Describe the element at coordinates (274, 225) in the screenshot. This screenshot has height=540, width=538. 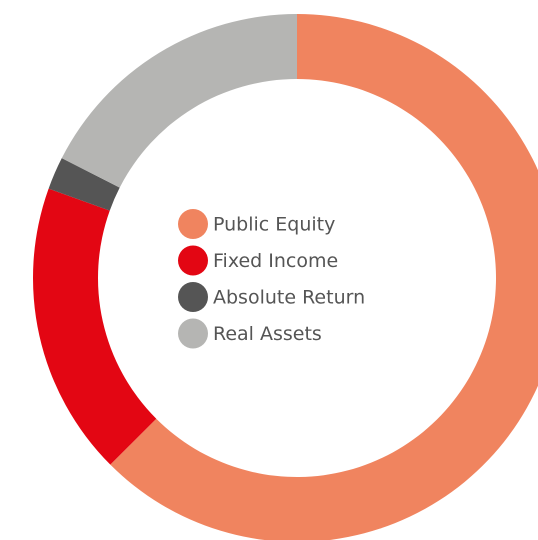
I see `legend-label: Public Equity` at that location.